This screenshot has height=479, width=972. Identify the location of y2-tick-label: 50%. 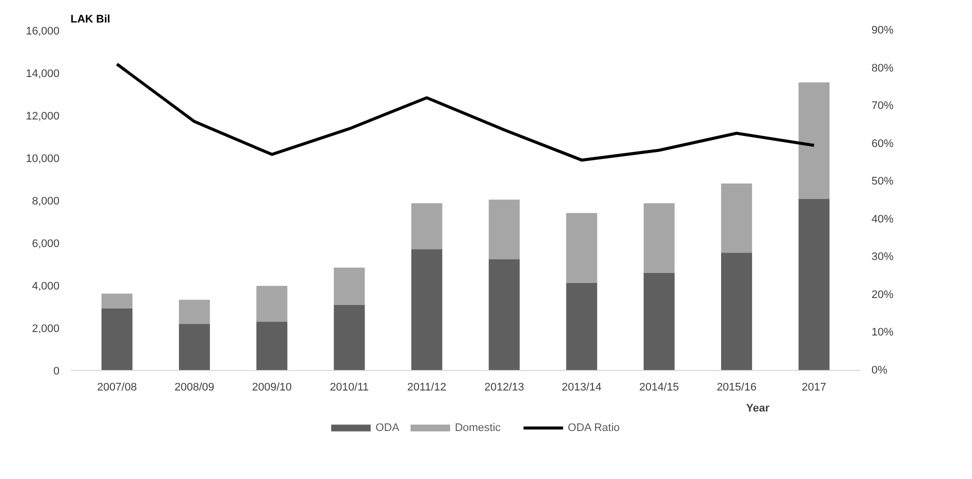
(883, 182).